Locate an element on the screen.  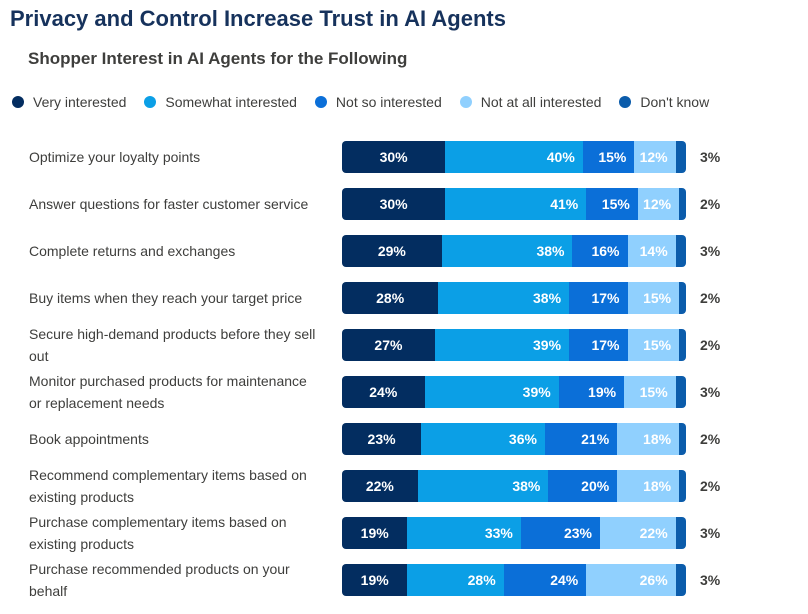
bar-segment: 24% is located at coordinates (383, 392).